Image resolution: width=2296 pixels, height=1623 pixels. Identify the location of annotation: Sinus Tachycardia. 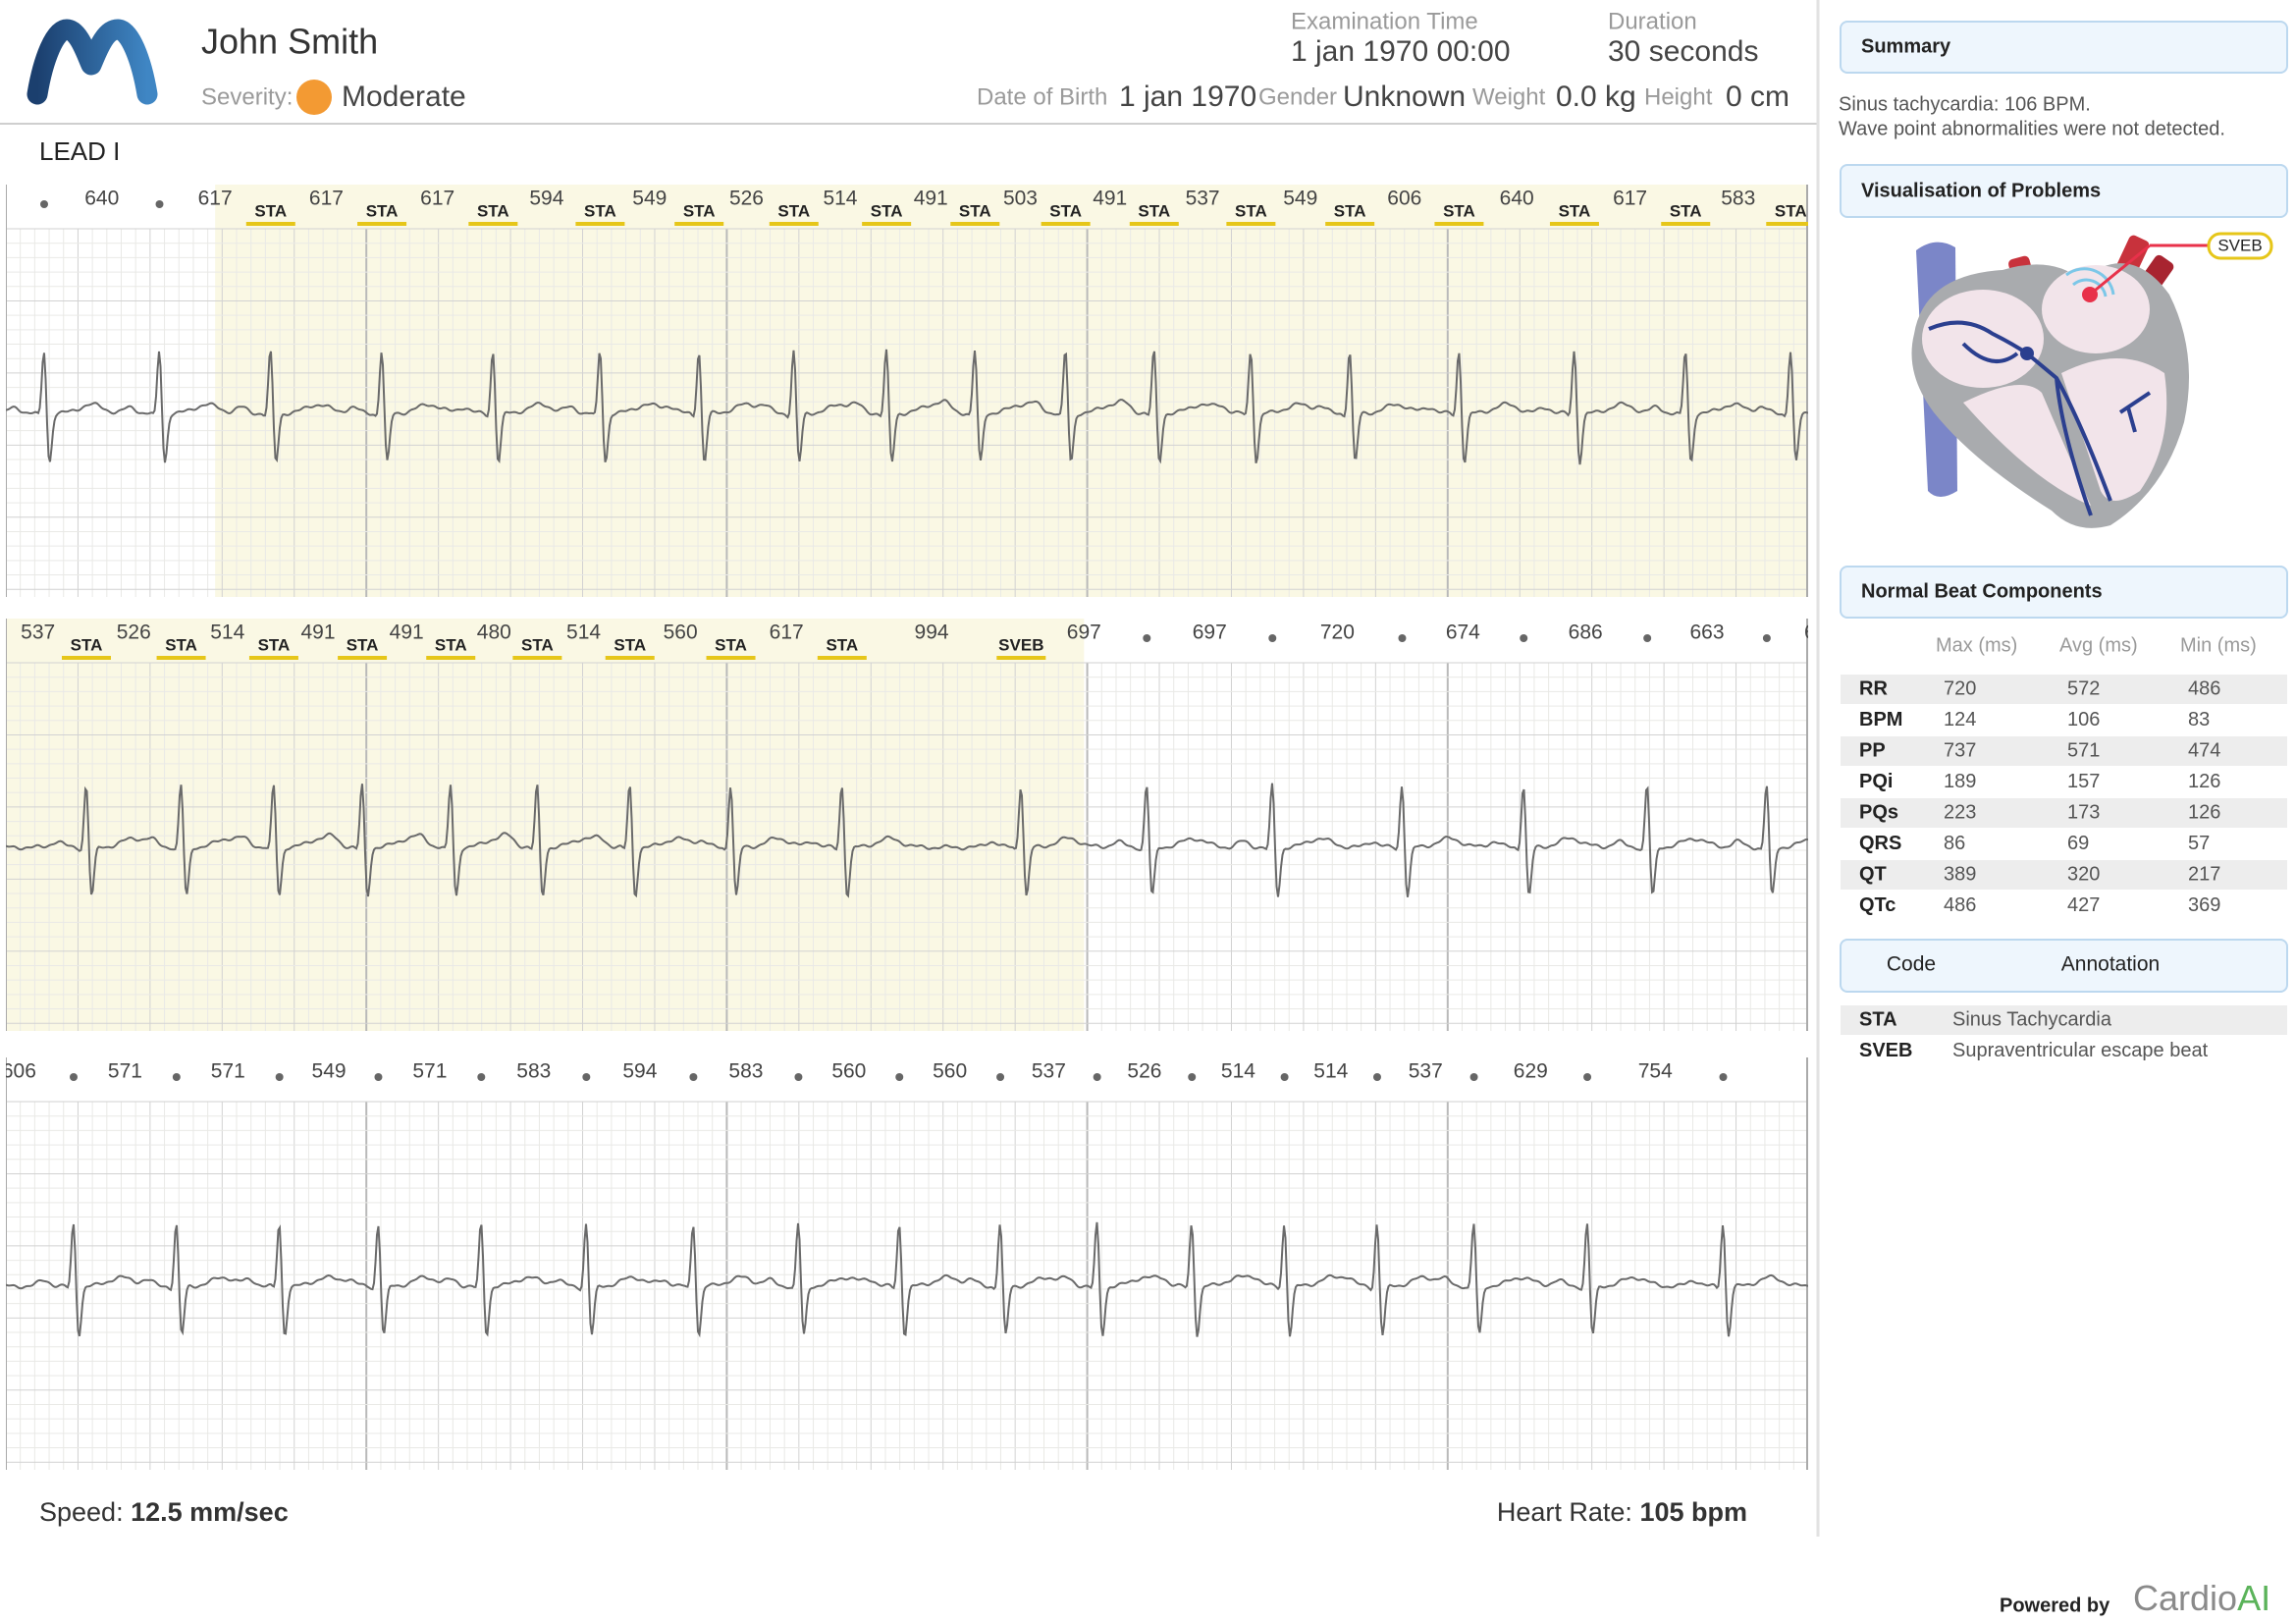
(2032, 1019).